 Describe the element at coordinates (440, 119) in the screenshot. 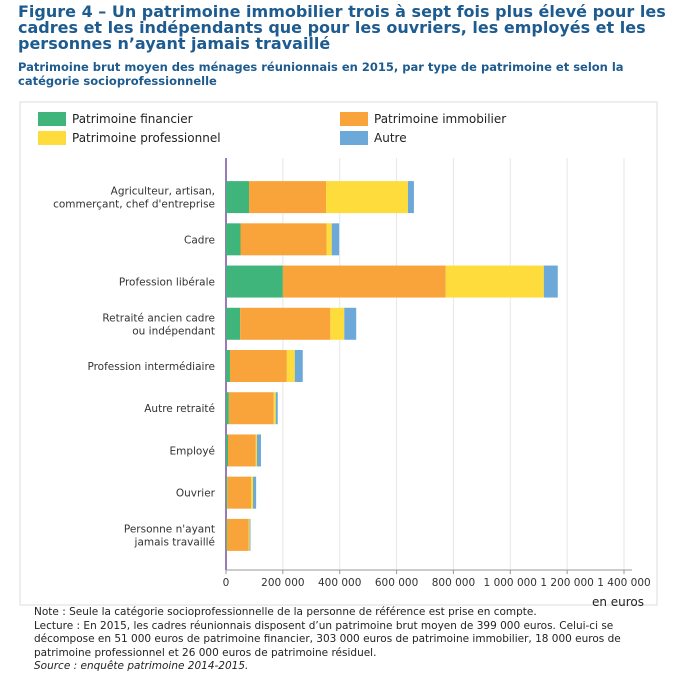

I see `legend-label: Patrimoine immobilier` at that location.